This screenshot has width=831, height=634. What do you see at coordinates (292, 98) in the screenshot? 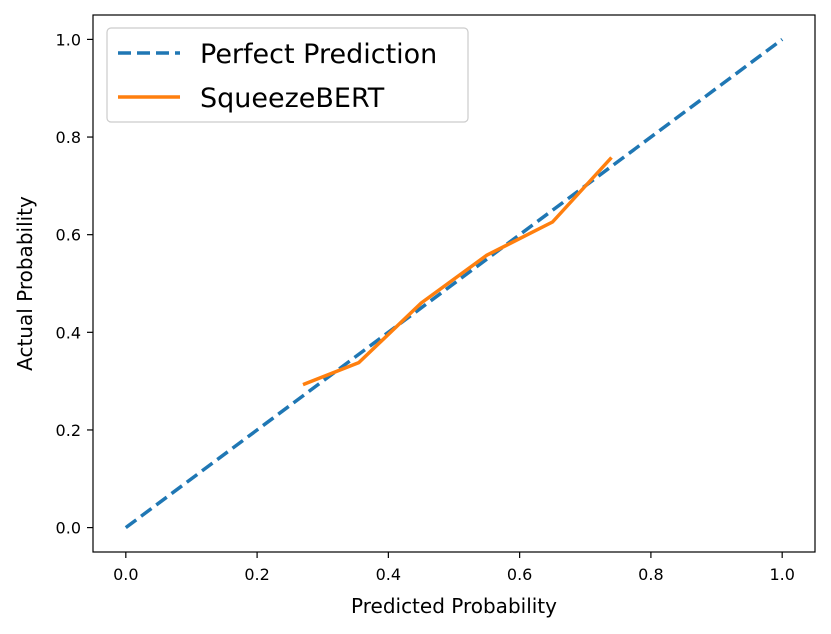
I see `legend-label-squeezebert: SqueezeBERT` at bounding box center [292, 98].